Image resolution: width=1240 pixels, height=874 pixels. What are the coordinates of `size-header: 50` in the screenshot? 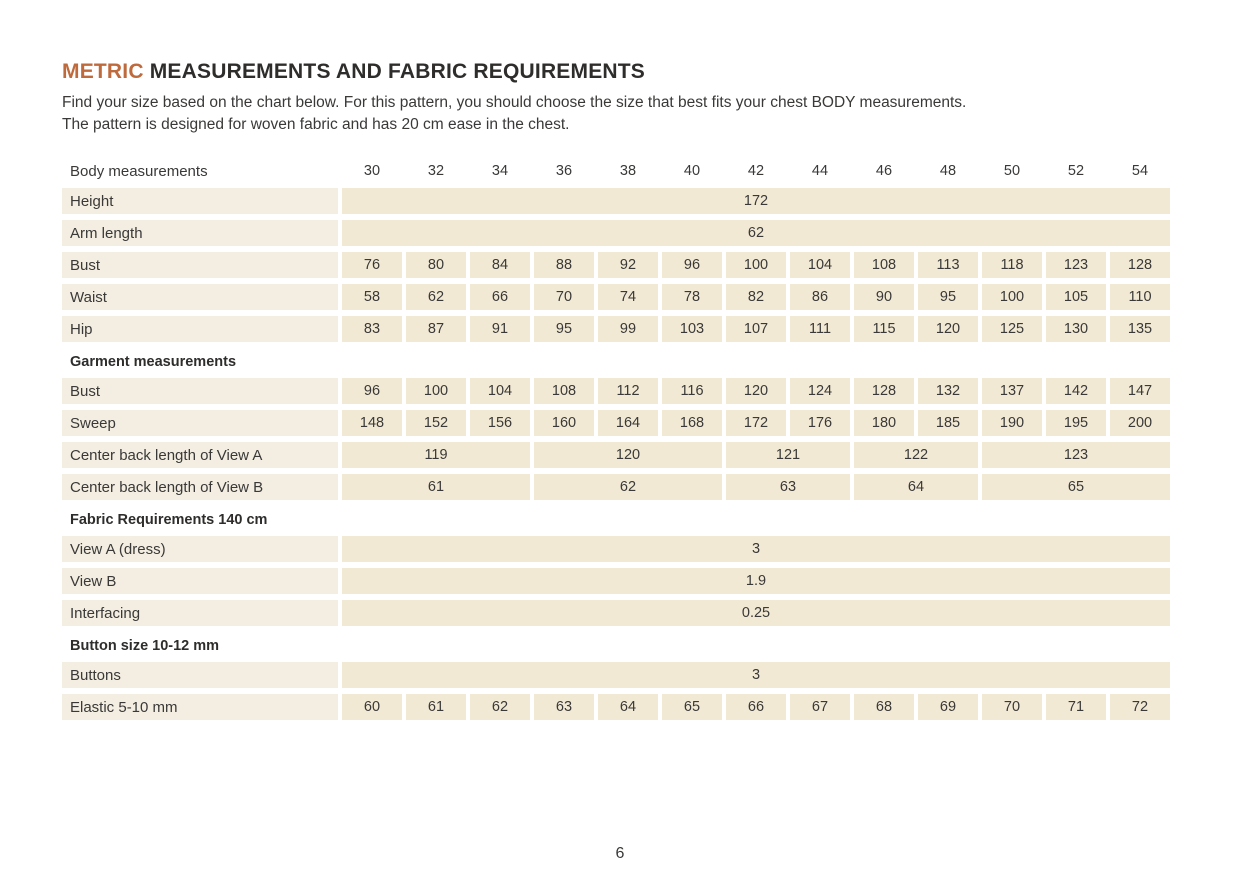 It's located at (1012, 171).